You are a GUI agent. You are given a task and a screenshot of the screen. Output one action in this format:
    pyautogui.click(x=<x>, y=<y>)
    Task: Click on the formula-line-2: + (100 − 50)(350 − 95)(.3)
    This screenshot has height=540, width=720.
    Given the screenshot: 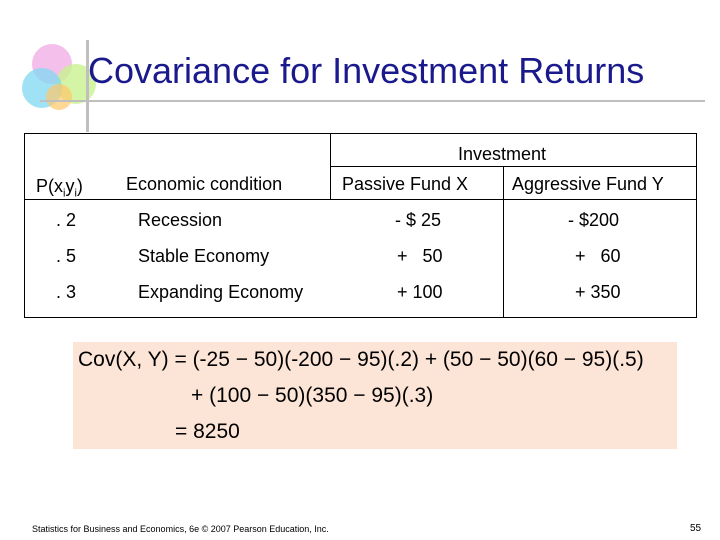 What is the action you would take?
    pyautogui.click(x=312, y=395)
    